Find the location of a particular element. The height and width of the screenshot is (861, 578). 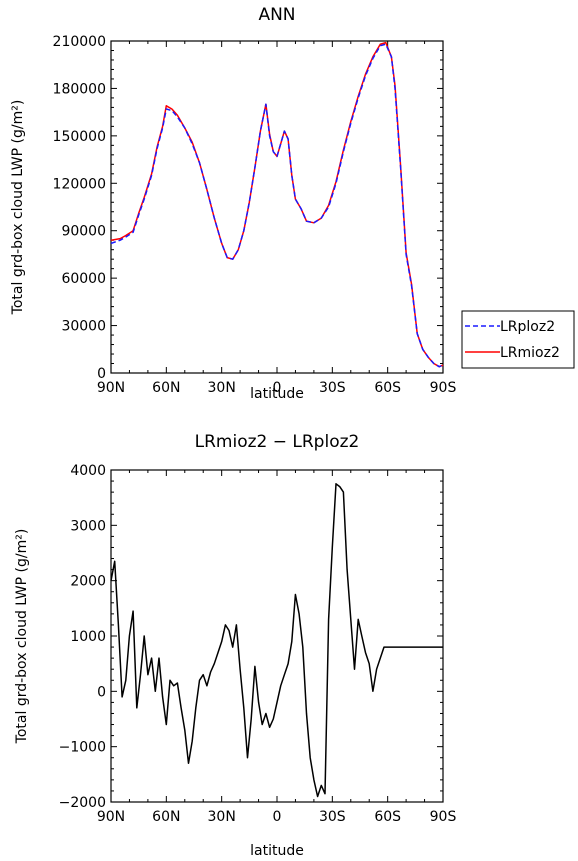

panel1-y-axis-label: Total grd-box cloud LWP (g/m²) is located at coordinates (18, 208).